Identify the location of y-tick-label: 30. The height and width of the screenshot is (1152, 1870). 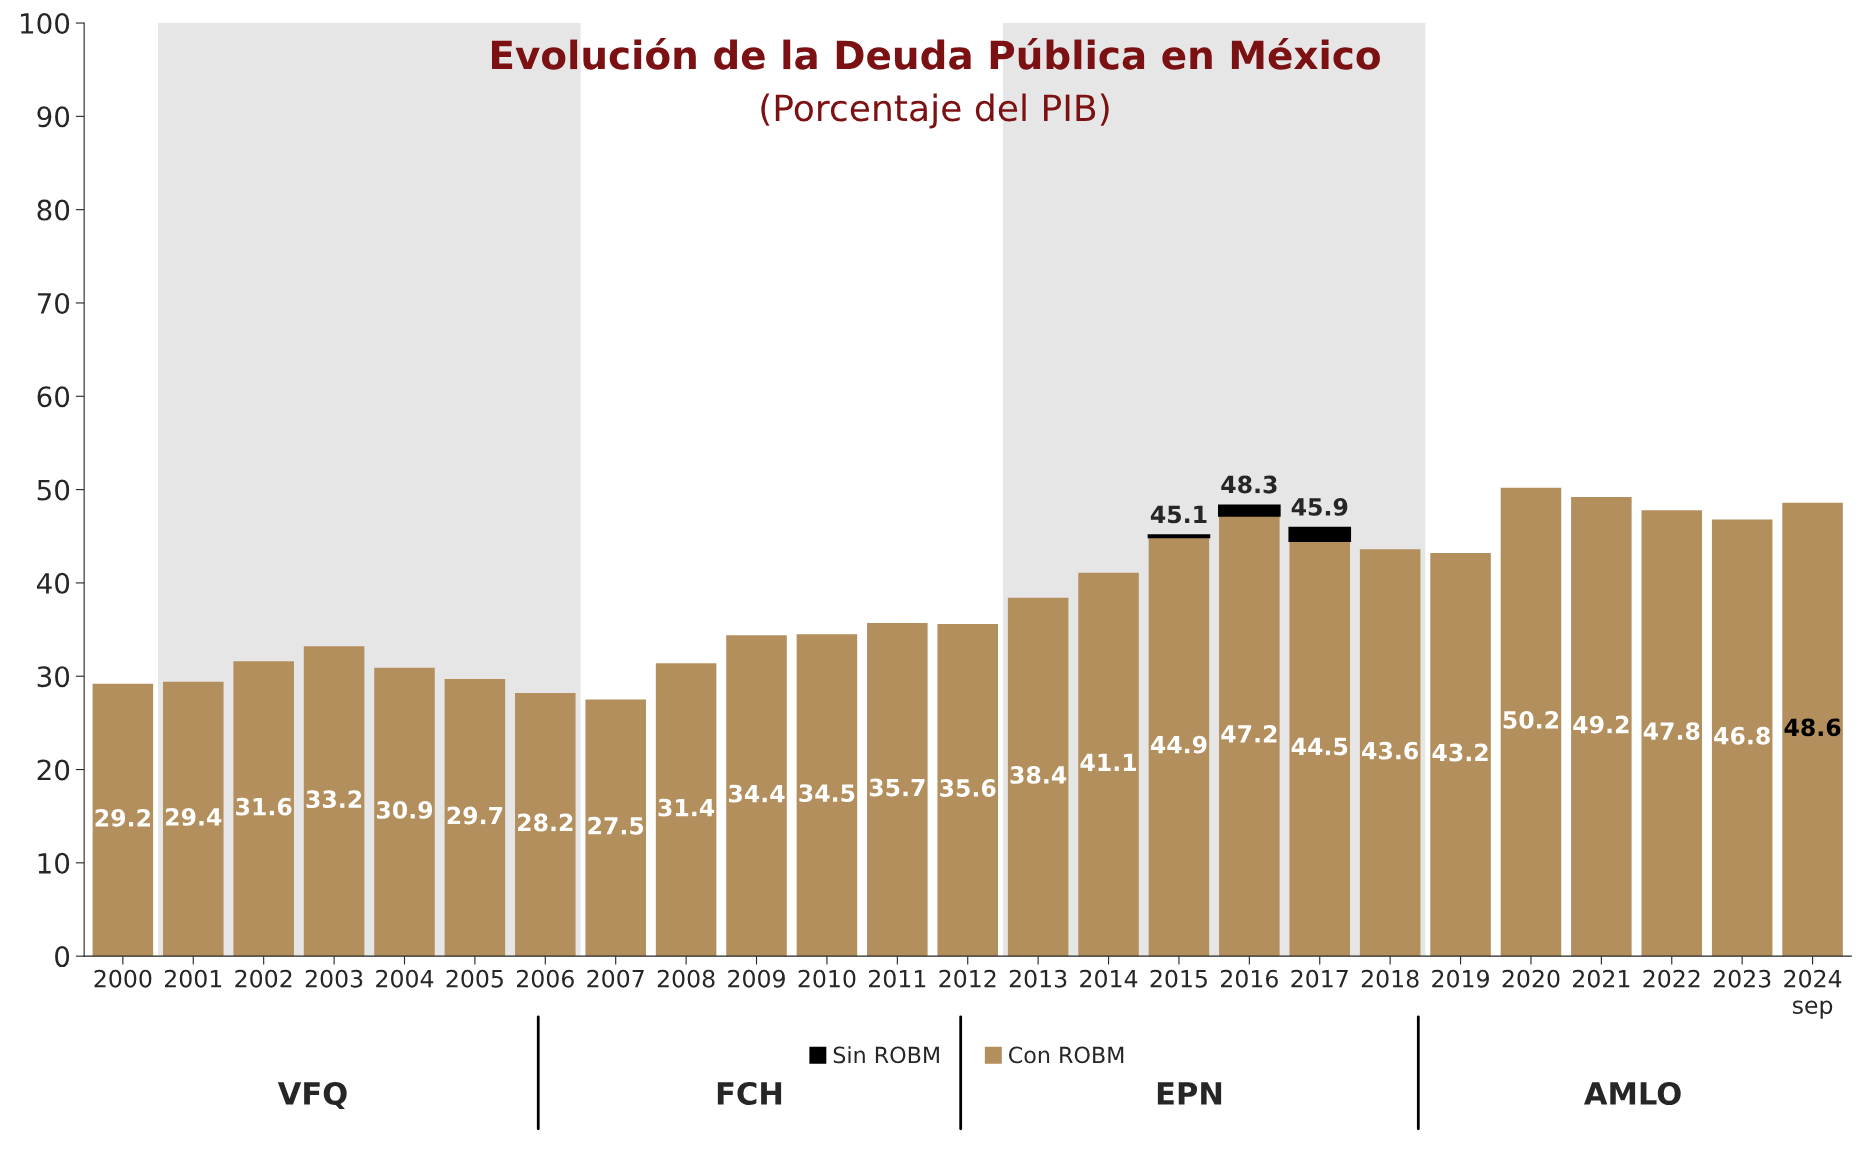
(53, 677).